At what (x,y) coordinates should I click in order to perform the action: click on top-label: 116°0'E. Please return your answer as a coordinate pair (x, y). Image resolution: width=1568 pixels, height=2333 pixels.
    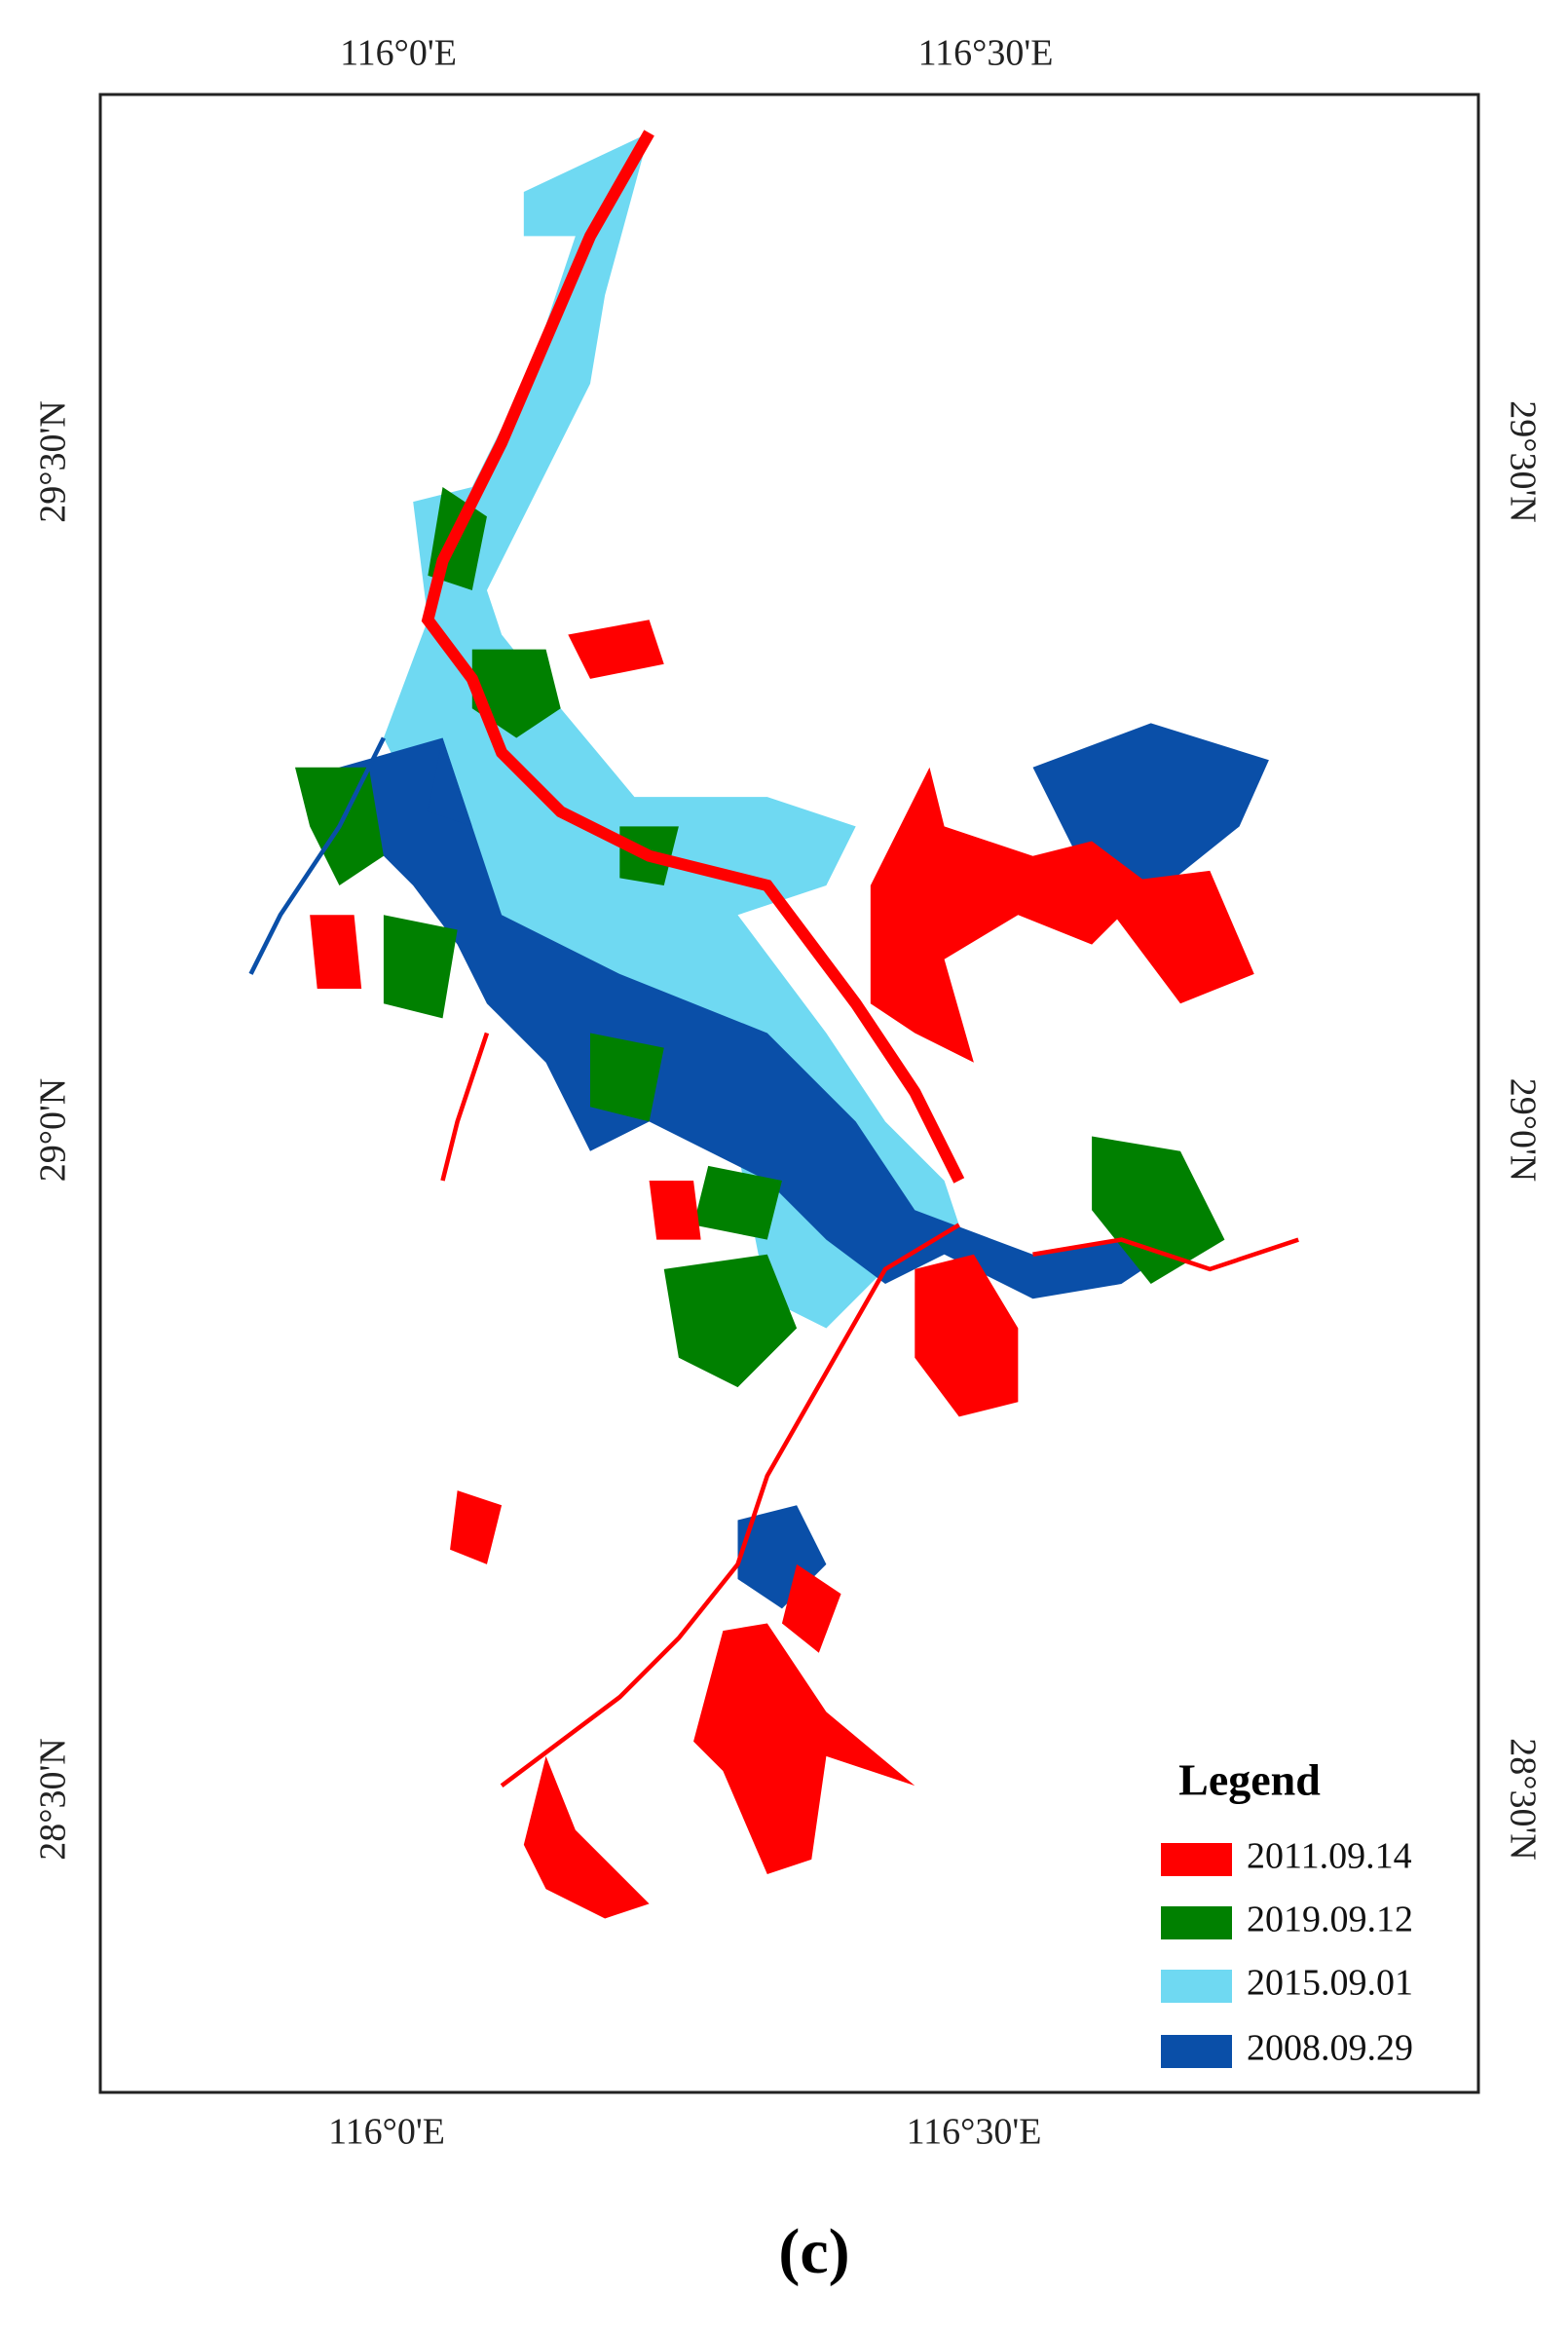
    Looking at the image, I should click on (398, 53).